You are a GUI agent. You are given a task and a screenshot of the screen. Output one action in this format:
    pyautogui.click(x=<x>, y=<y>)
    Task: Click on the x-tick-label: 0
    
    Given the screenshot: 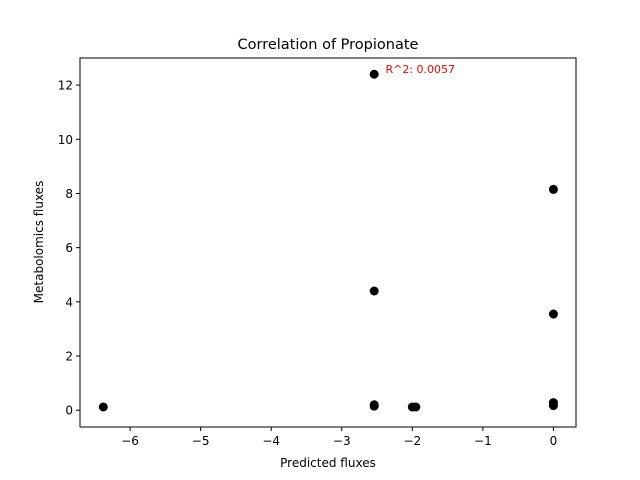 What is the action you would take?
    pyautogui.click(x=554, y=441)
    